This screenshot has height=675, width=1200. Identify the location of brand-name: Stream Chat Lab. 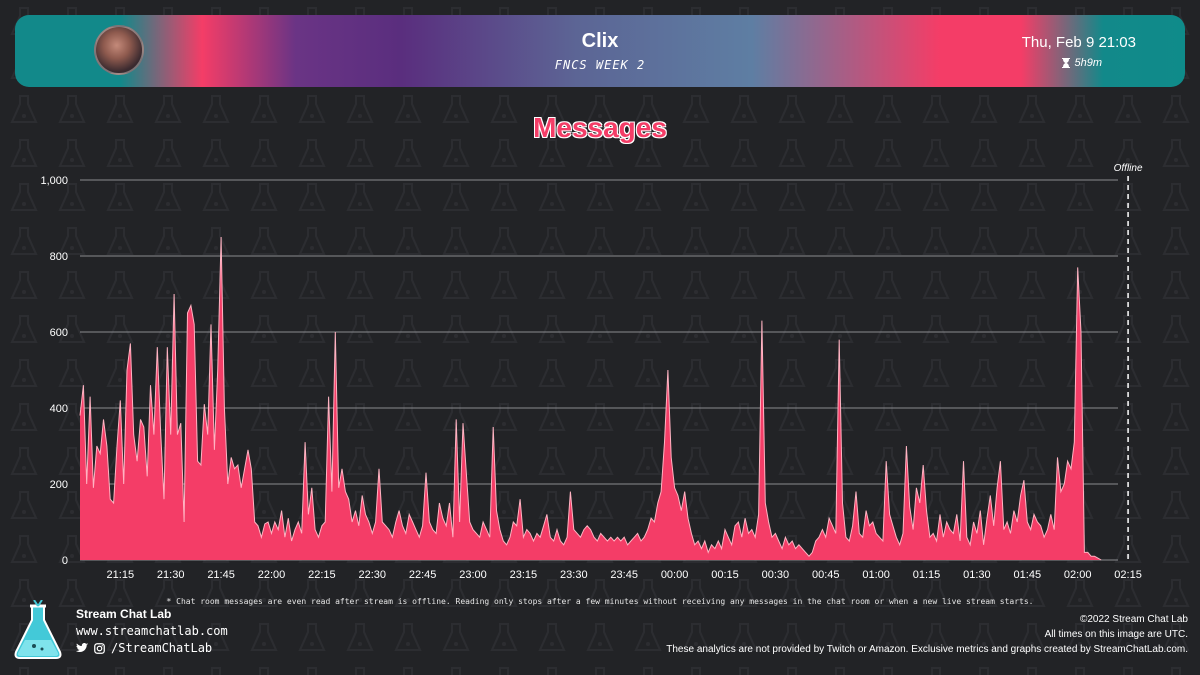
(124, 614).